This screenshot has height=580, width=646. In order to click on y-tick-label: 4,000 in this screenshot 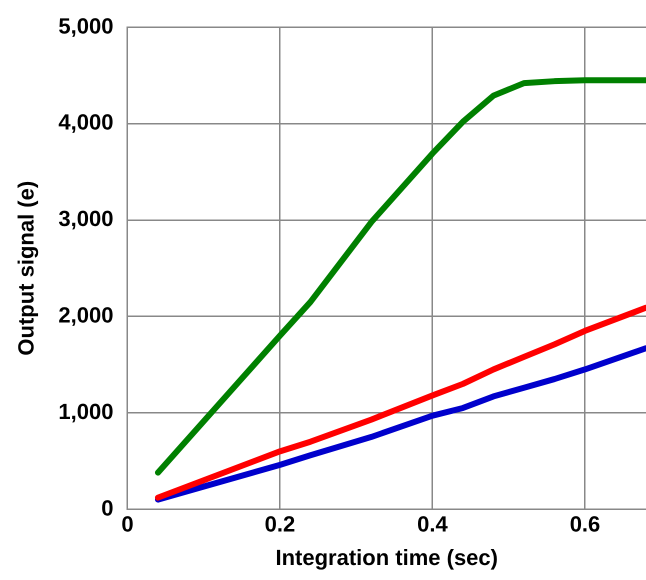, I will do `click(86, 122)`.